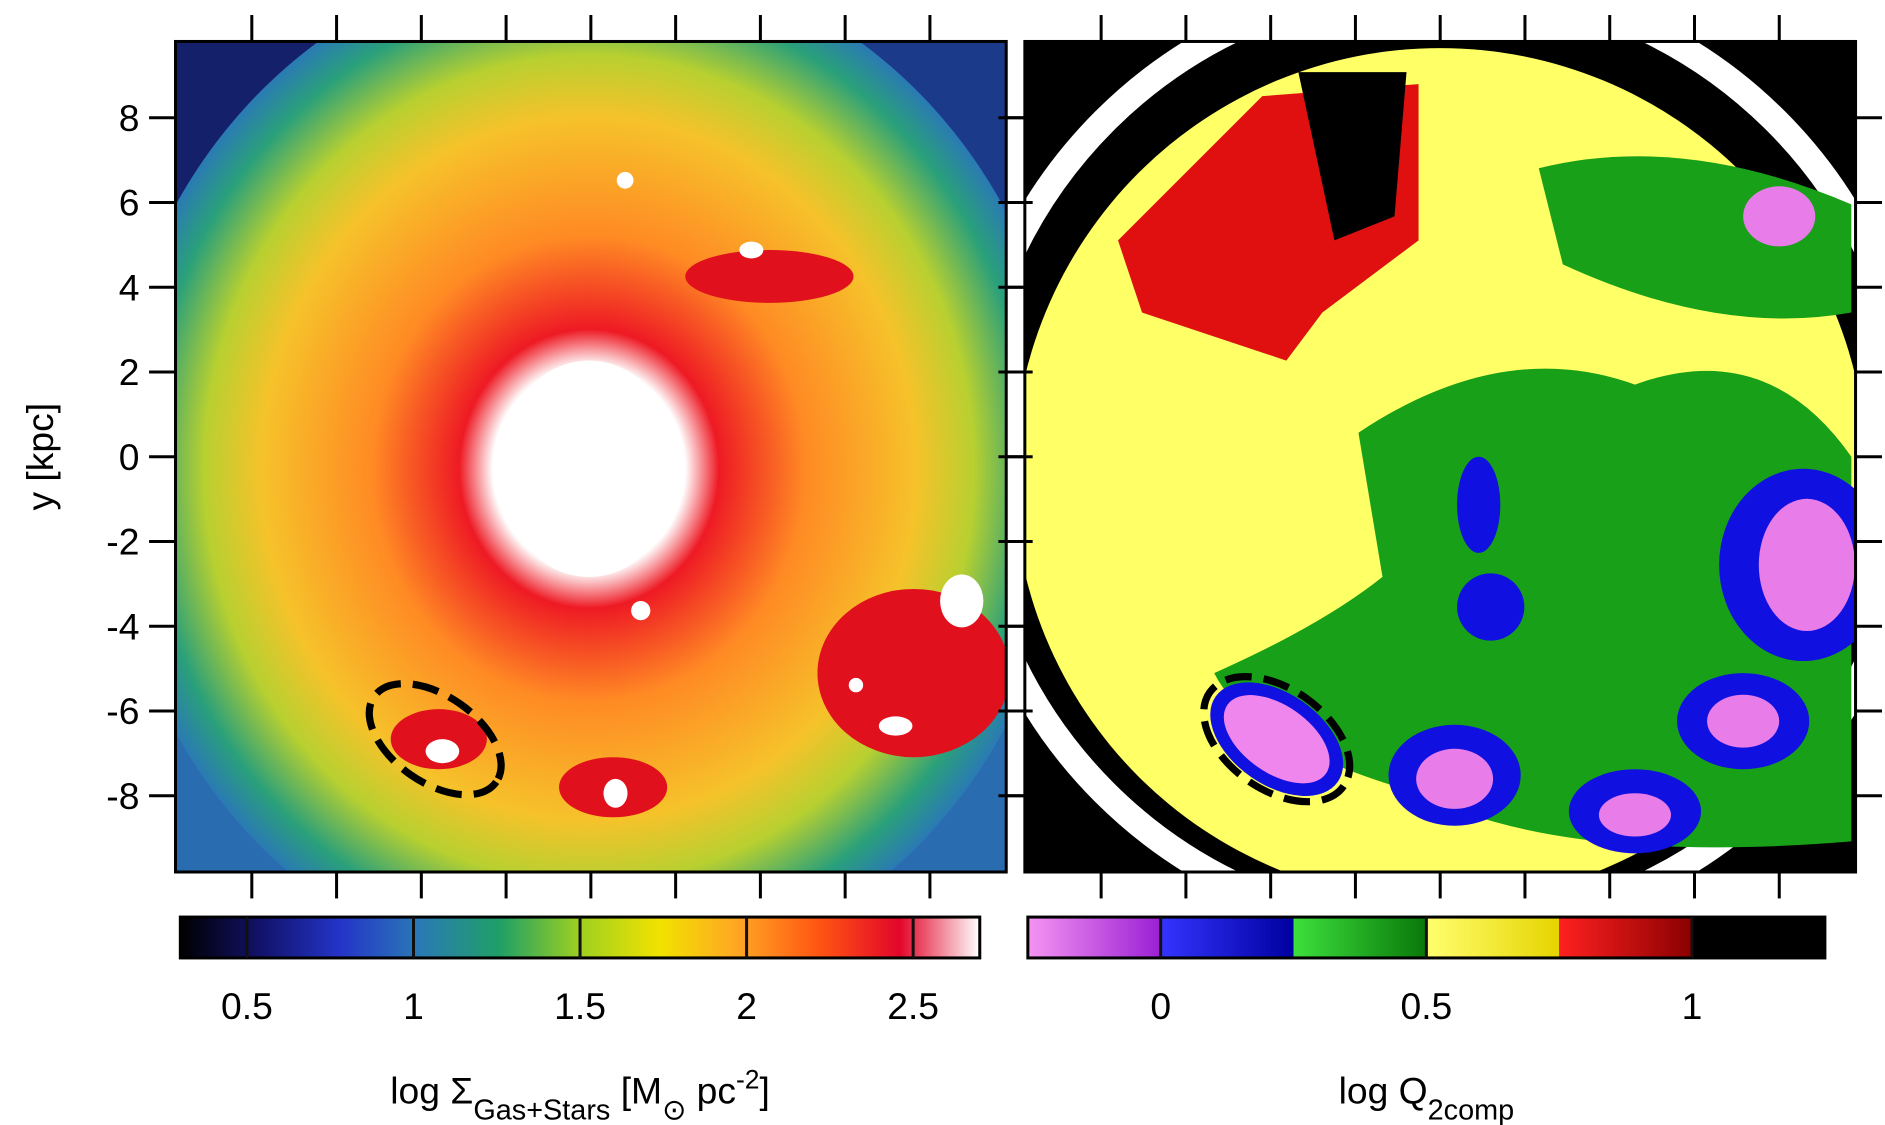  Describe the element at coordinates (636, 1090) in the screenshot. I see `colorbar-label-part: [M` at that location.